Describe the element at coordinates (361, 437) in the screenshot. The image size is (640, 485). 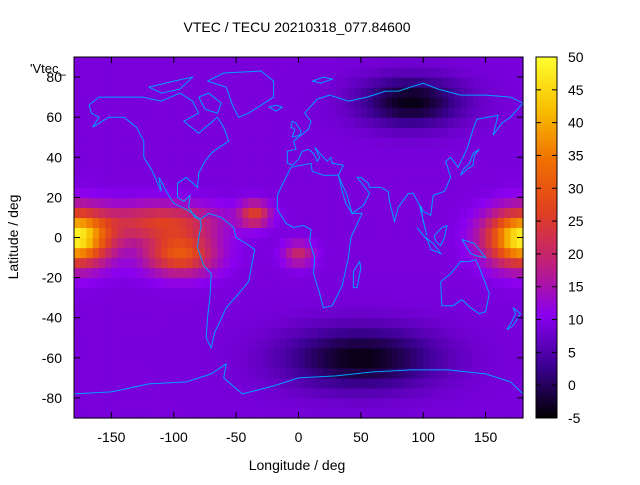
I see `x-tick-label: 50` at that location.